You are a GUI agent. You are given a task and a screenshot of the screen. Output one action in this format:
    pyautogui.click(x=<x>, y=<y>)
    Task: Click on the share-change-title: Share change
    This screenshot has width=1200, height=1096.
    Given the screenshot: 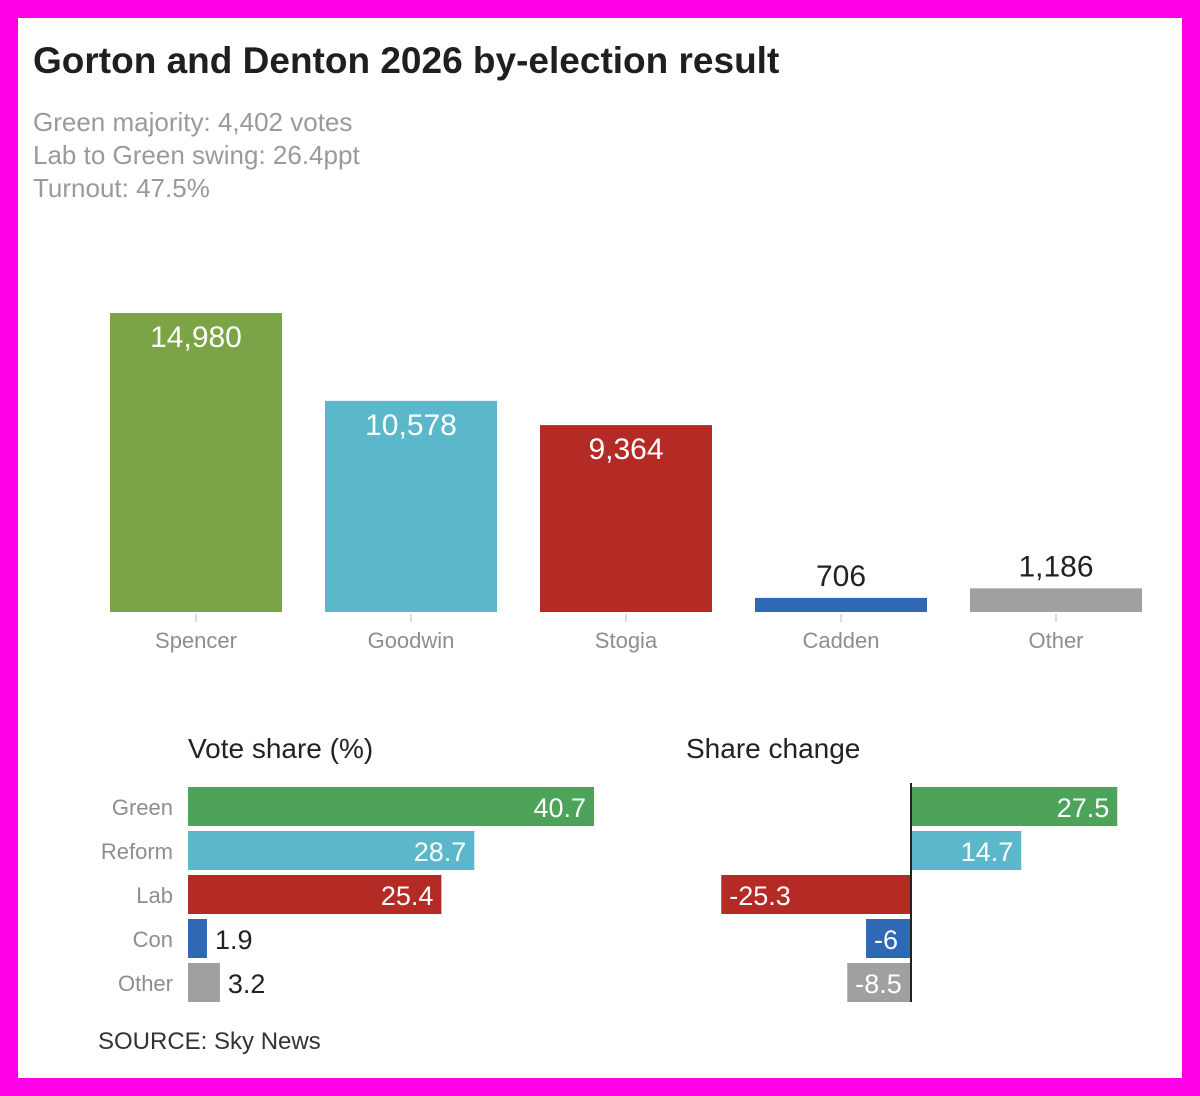 What is the action you would take?
    pyautogui.click(x=773, y=748)
    